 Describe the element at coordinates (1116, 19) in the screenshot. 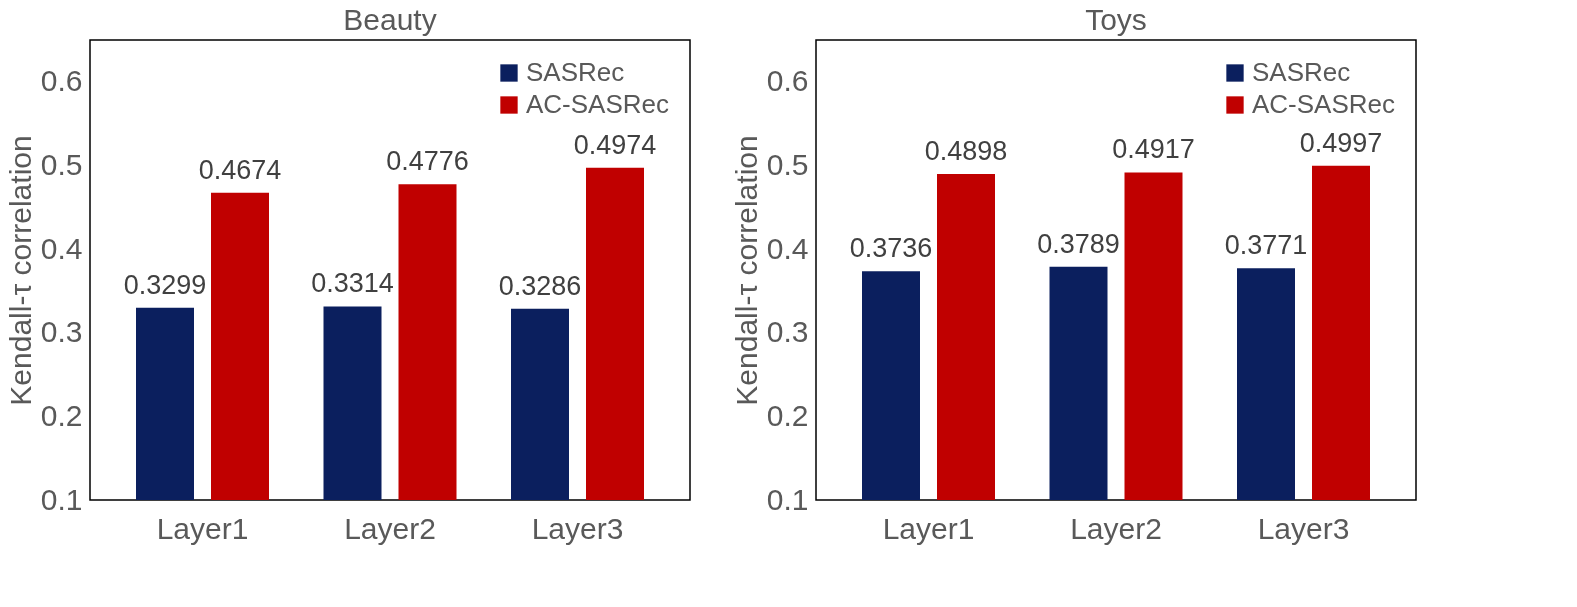

I see `chart-title: Toys` at that location.